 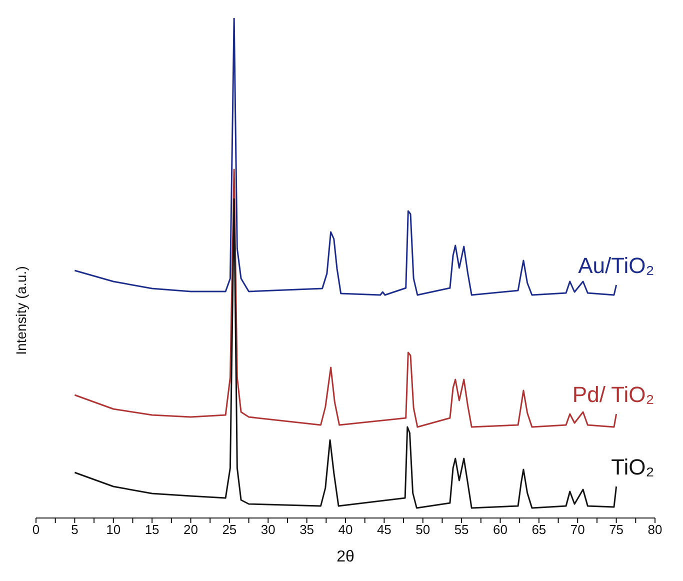 What do you see at coordinates (613, 394) in the screenshot?
I see `series-label: Pd/ TiO₂` at bounding box center [613, 394].